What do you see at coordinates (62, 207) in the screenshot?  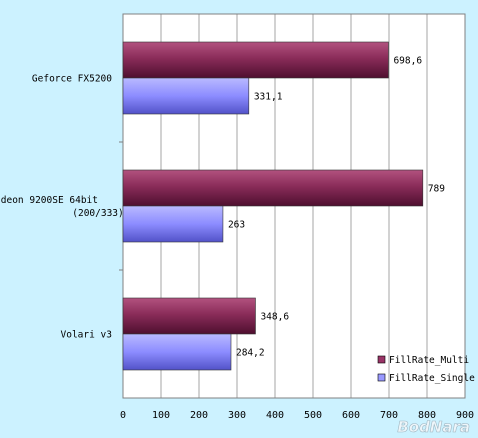 I see `category-label: Radeon 9200SE 64bit (200/333)` at bounding box center [62, 207].